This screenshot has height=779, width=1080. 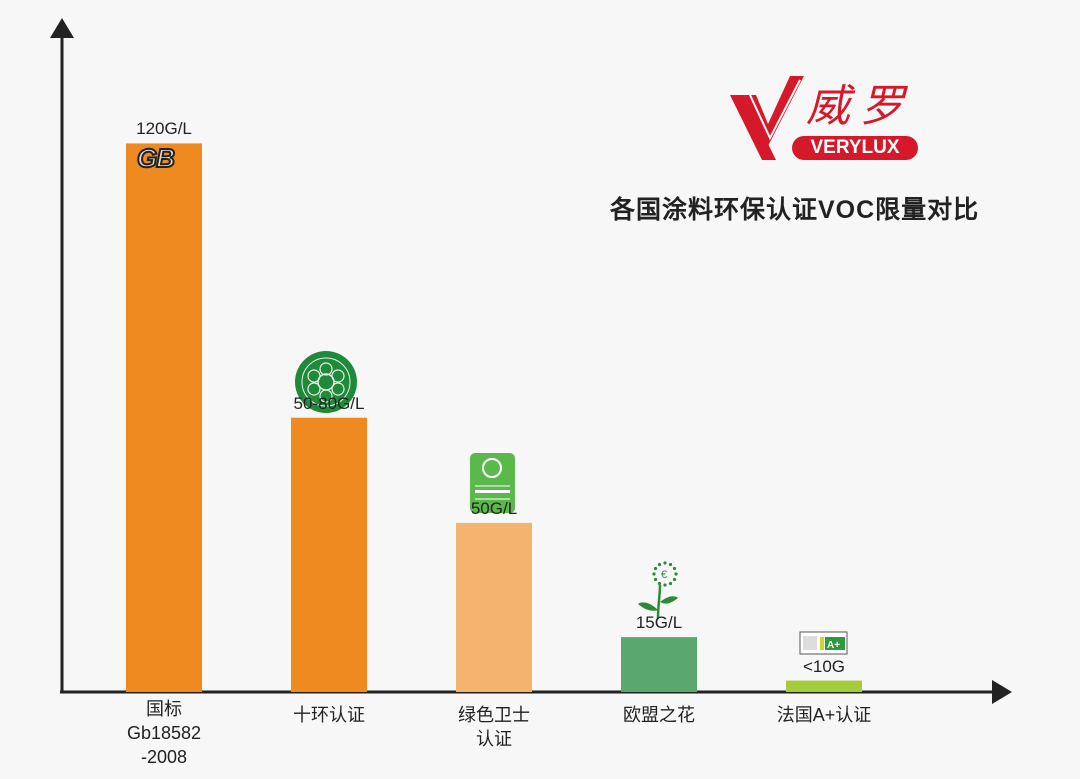 What do you see at coordinates (62, 28) in the screenshot?
I see `y-axis-arrow-icon` at bounding box center [62, 28].